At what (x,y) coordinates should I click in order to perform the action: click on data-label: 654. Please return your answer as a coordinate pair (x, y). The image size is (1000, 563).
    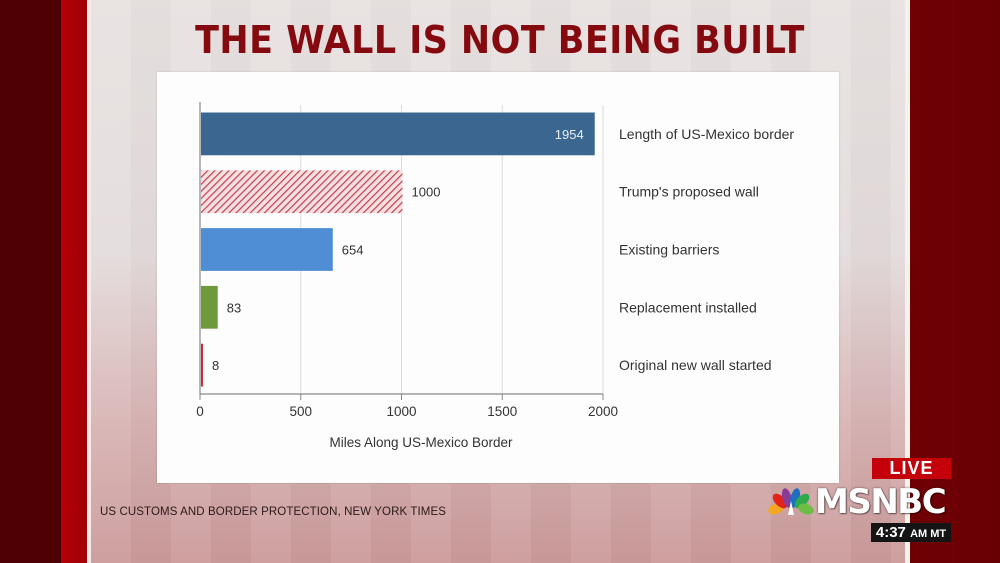
    Looking at the image, I should click on (353, 250).